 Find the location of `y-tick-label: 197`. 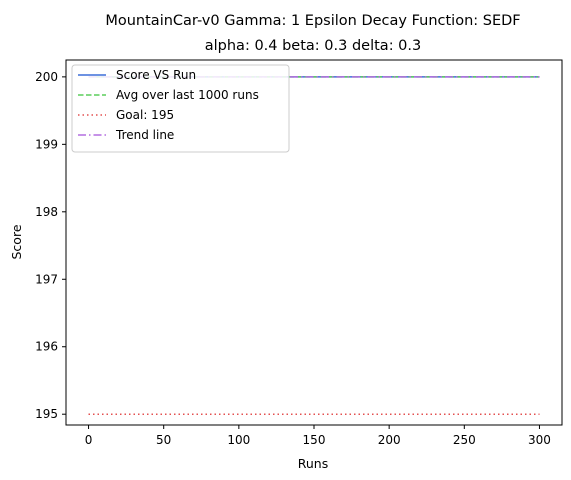

y-tick-label: 197 is located at coordinates (46, 279).